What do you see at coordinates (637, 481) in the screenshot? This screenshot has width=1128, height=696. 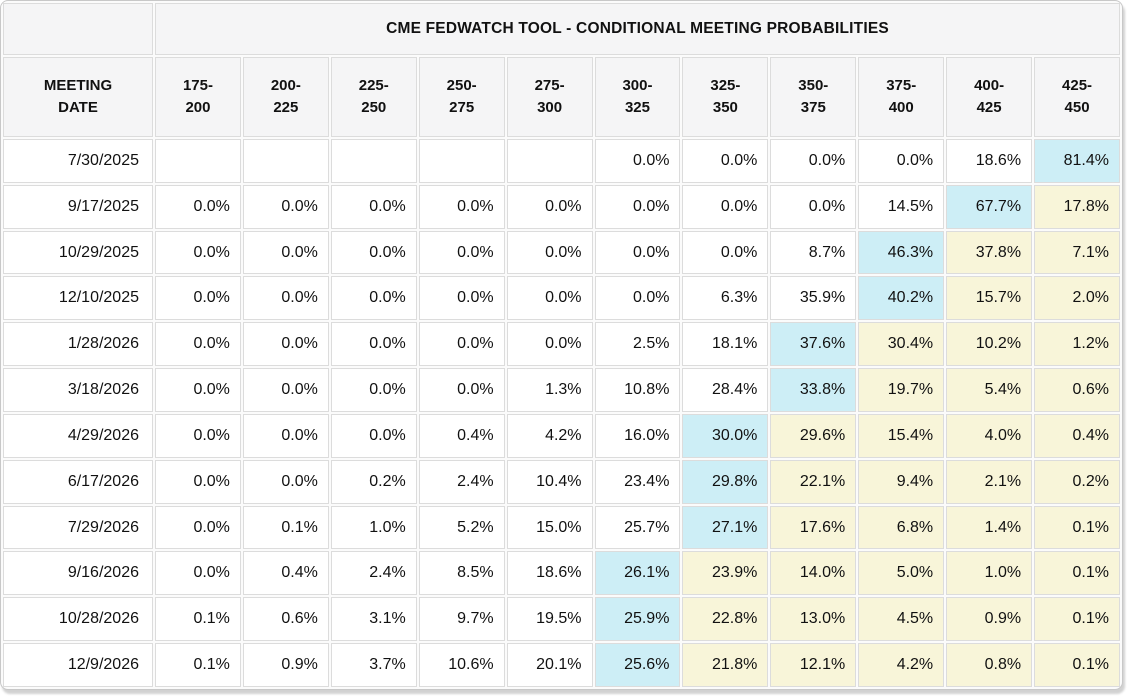 I see `probability-cell: 23.4%` at bounding box center [637, 481].